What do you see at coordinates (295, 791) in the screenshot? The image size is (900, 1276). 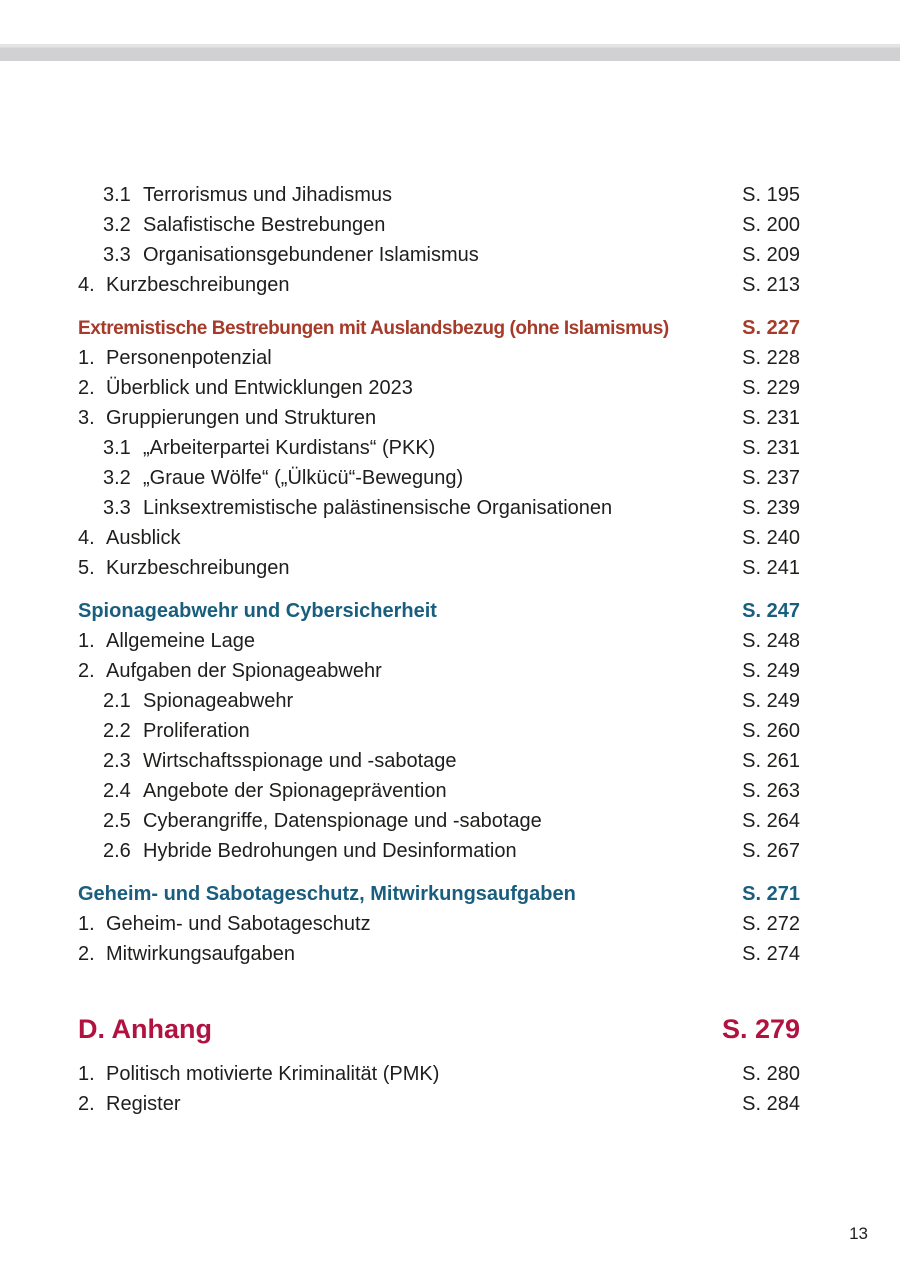 I see `entry-label: Angebote der Spionageprävention` at bounding box center [295, 791].